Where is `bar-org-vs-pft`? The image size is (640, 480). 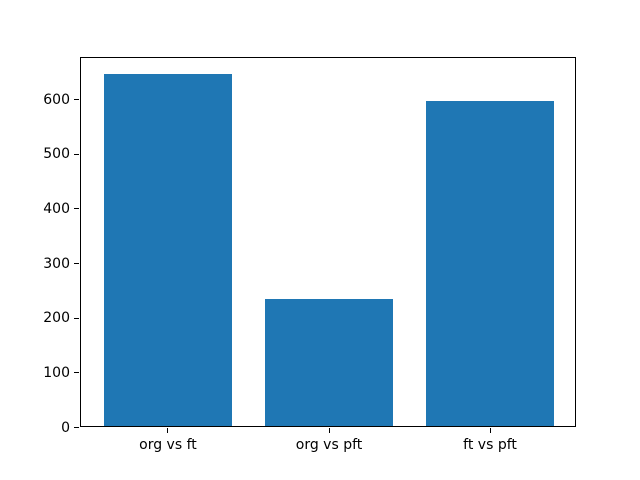
bar-org-vs-pft is located at coordinates (329, 362).